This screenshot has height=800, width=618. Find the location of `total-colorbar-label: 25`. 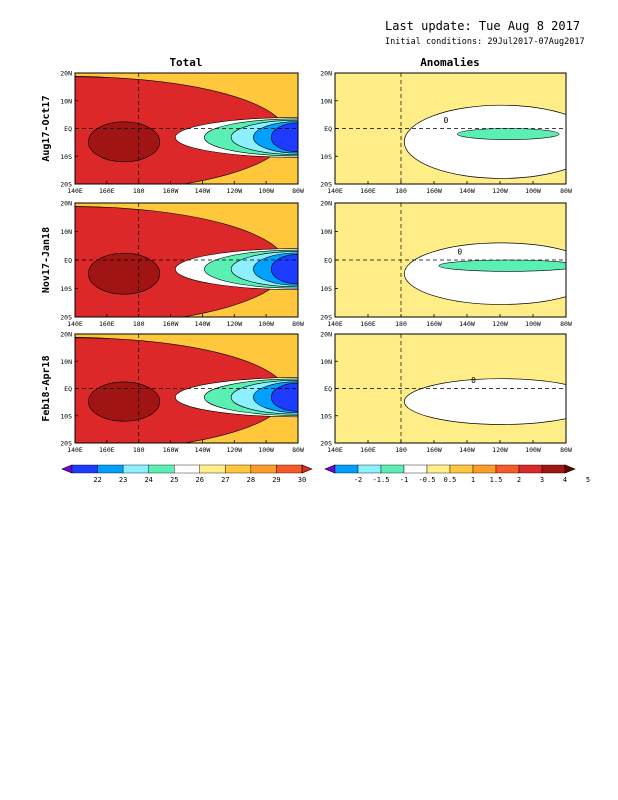

total-colorbar-label: 25 is located at coordinates (174, 480).